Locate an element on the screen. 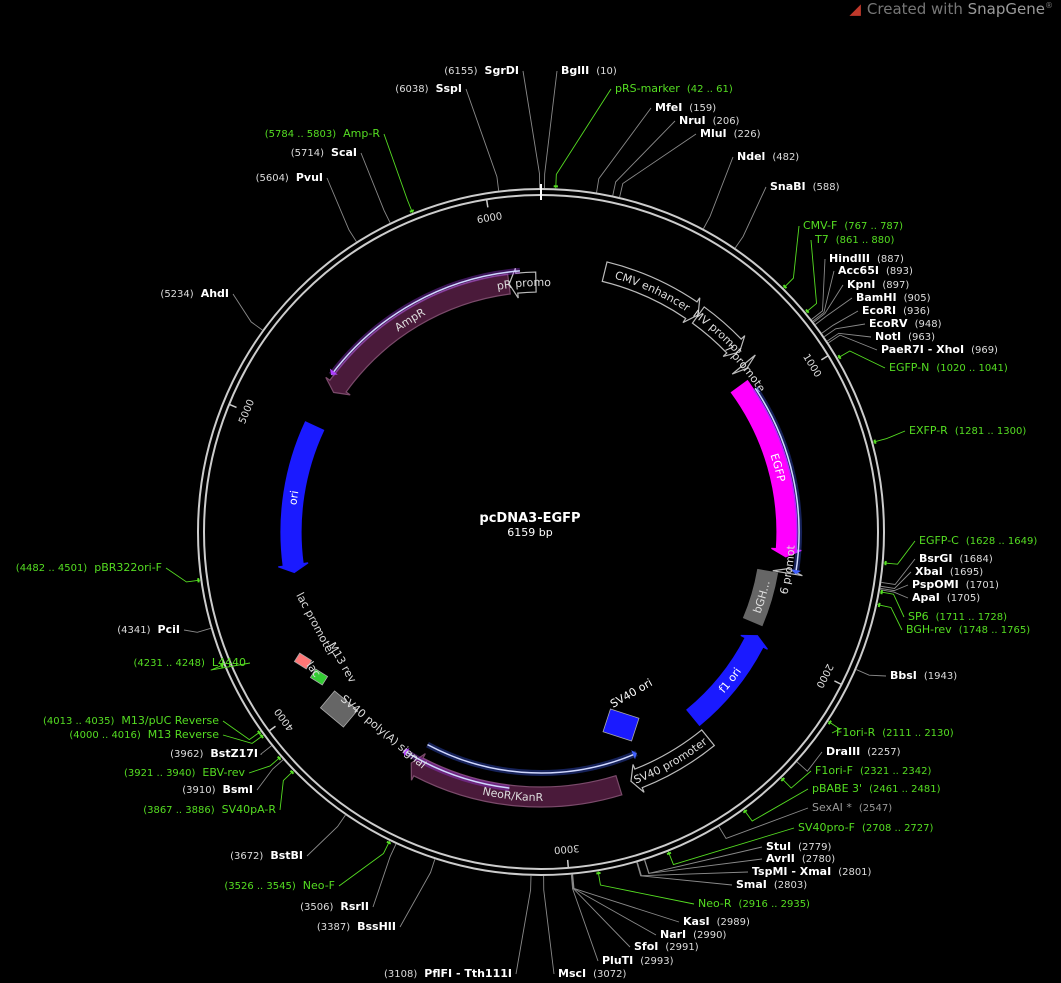 Image resolution: width=1061 pixels, height=983 pixels. leader-line is located at coordinates (375, 188).